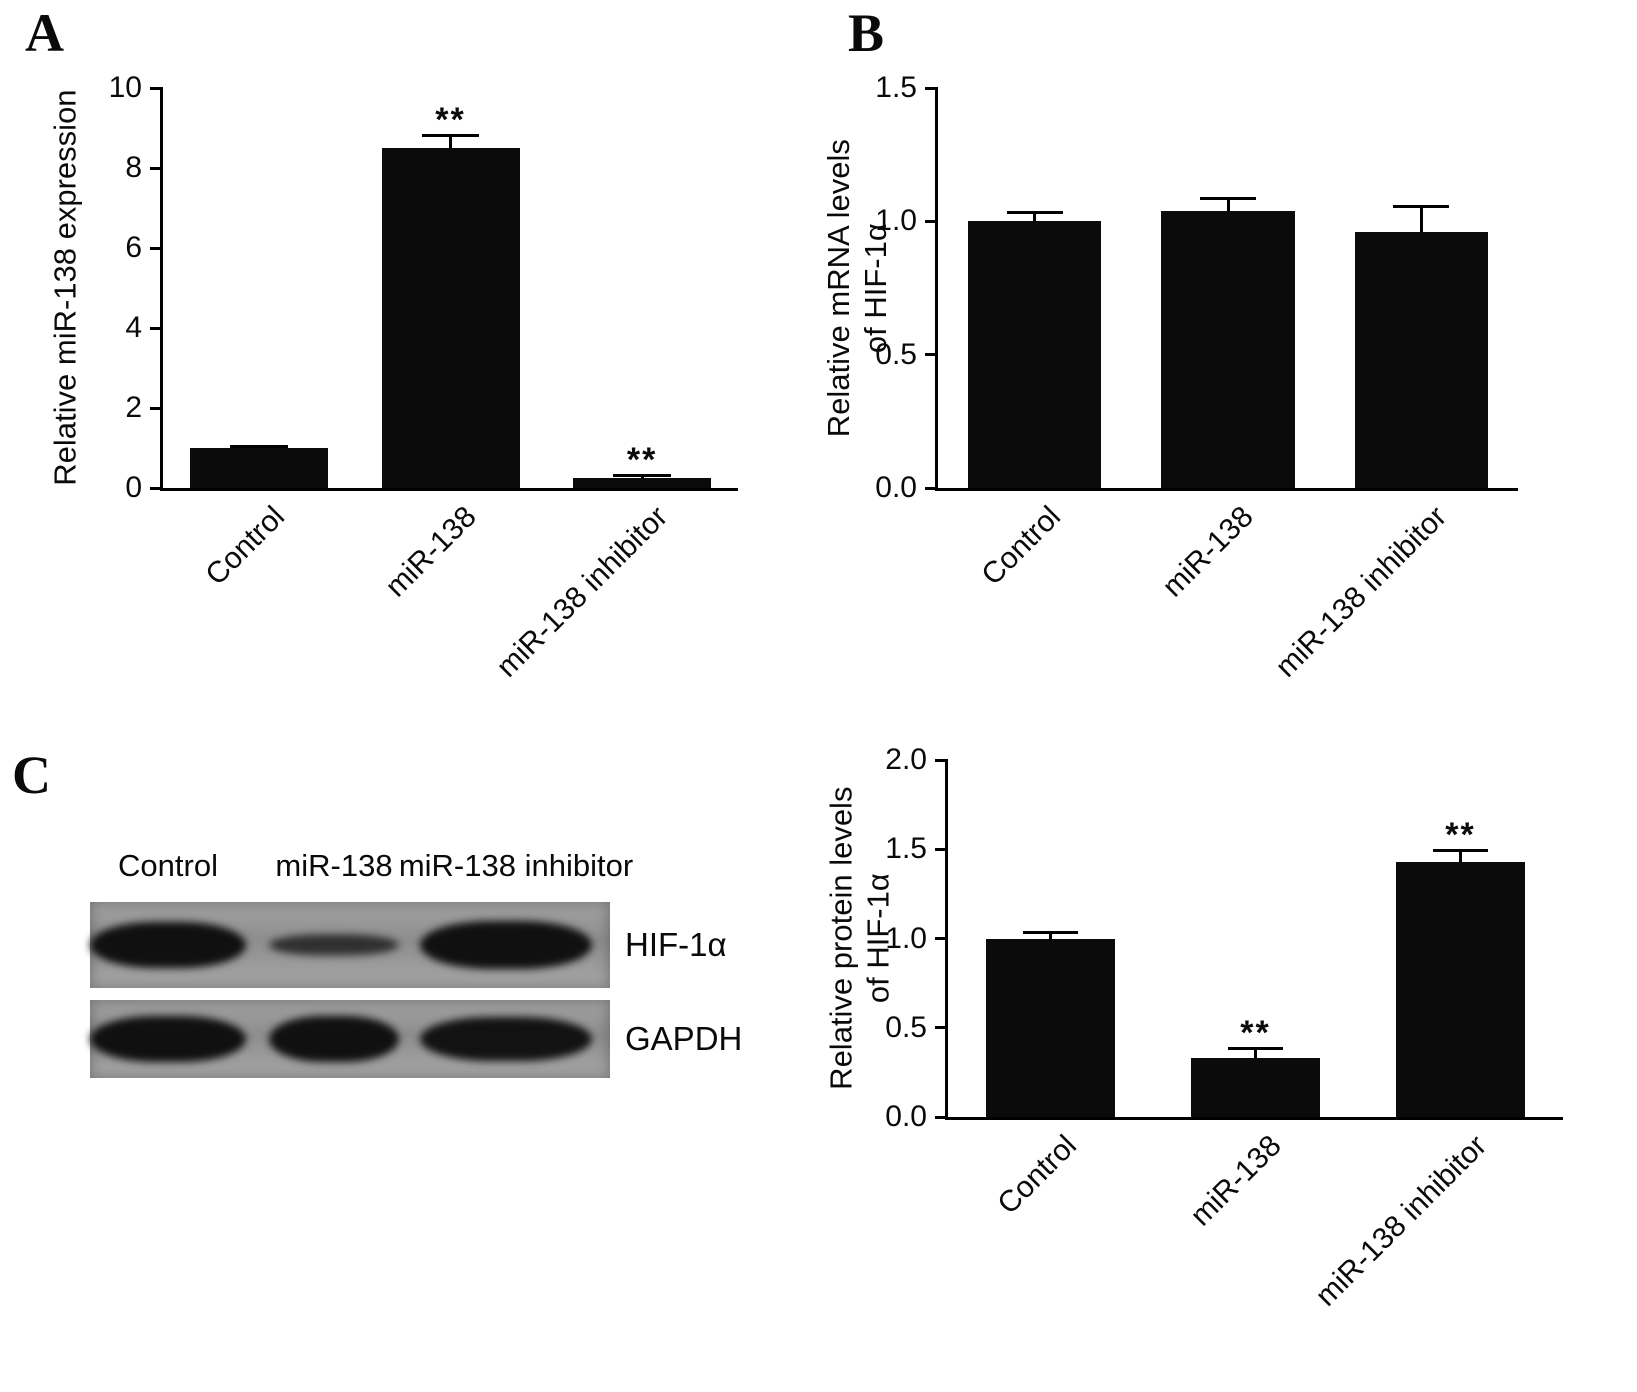 This screenshot has width=1637, height=1392. What do you see at coordinates (133, 247) in the screenshot?
I see `y-tick-label: 6` at bounding box center [133, 247].